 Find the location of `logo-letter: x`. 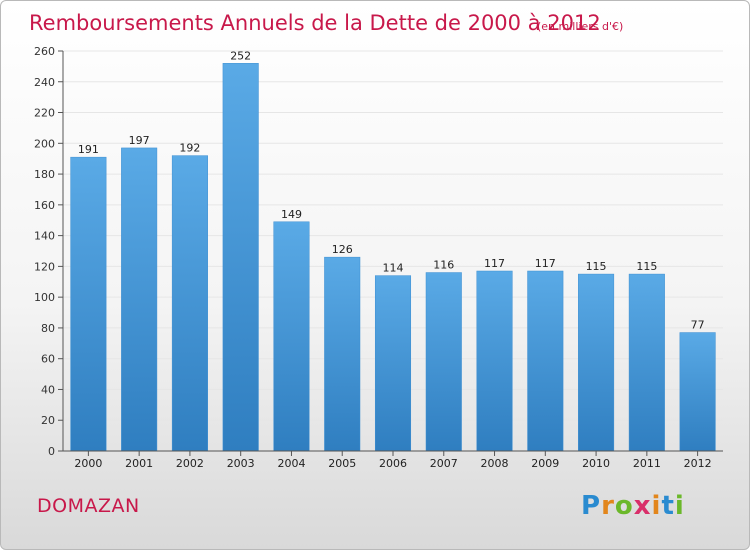

logo-letter: x is located at coordinates (642, 506).